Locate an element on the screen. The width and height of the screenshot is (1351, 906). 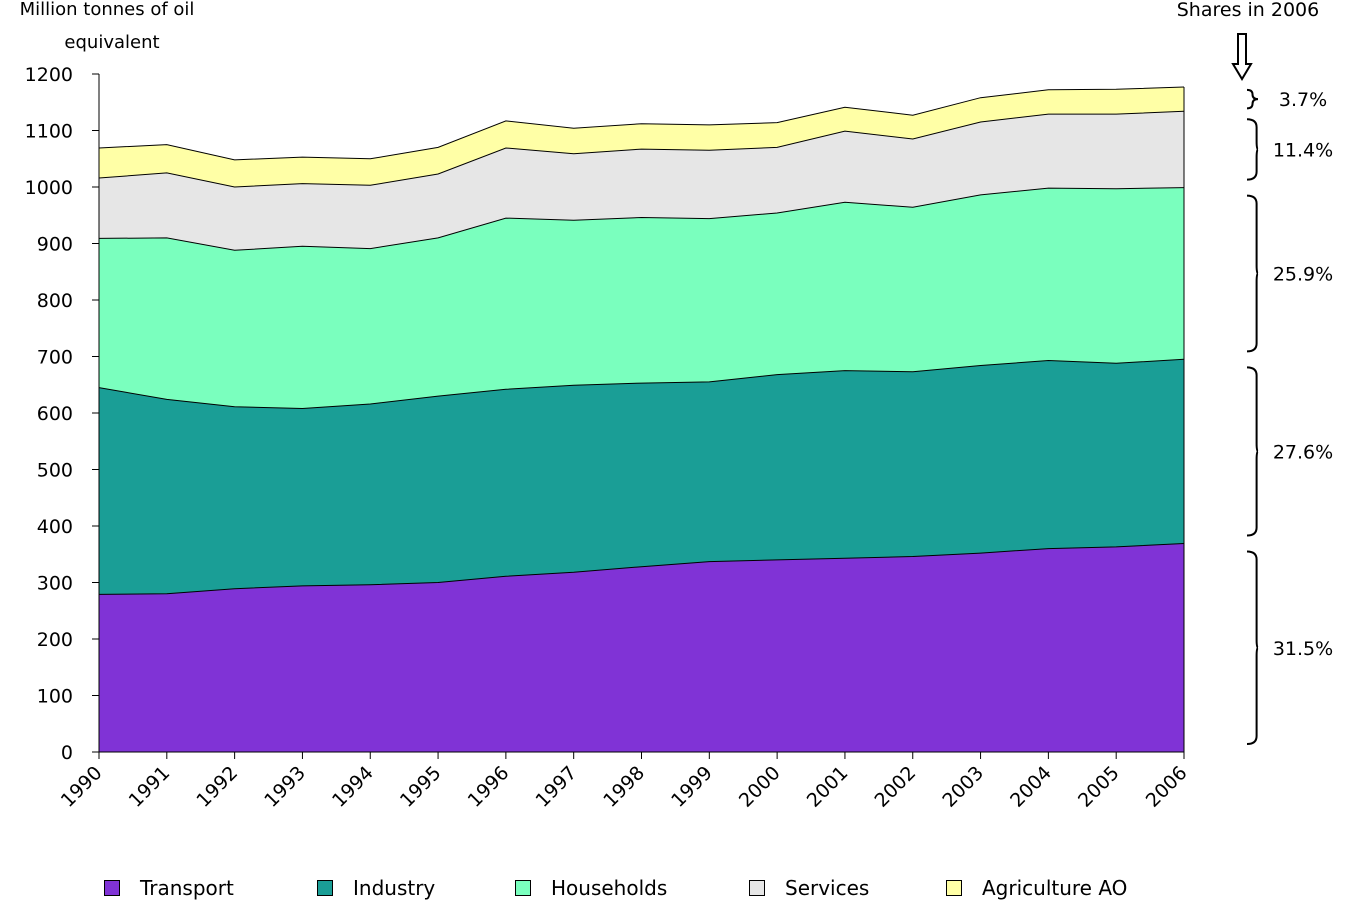
legend-label: Industry is located at coordinates (394, 888).